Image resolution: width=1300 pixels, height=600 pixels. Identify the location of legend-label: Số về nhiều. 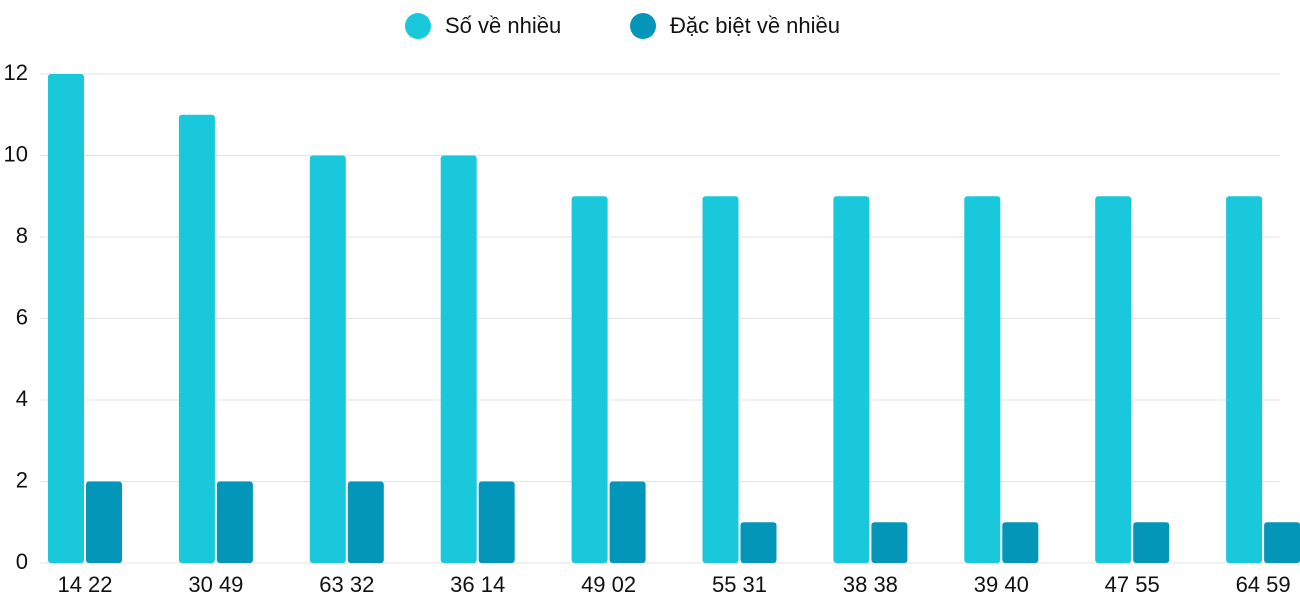
(503, 25).